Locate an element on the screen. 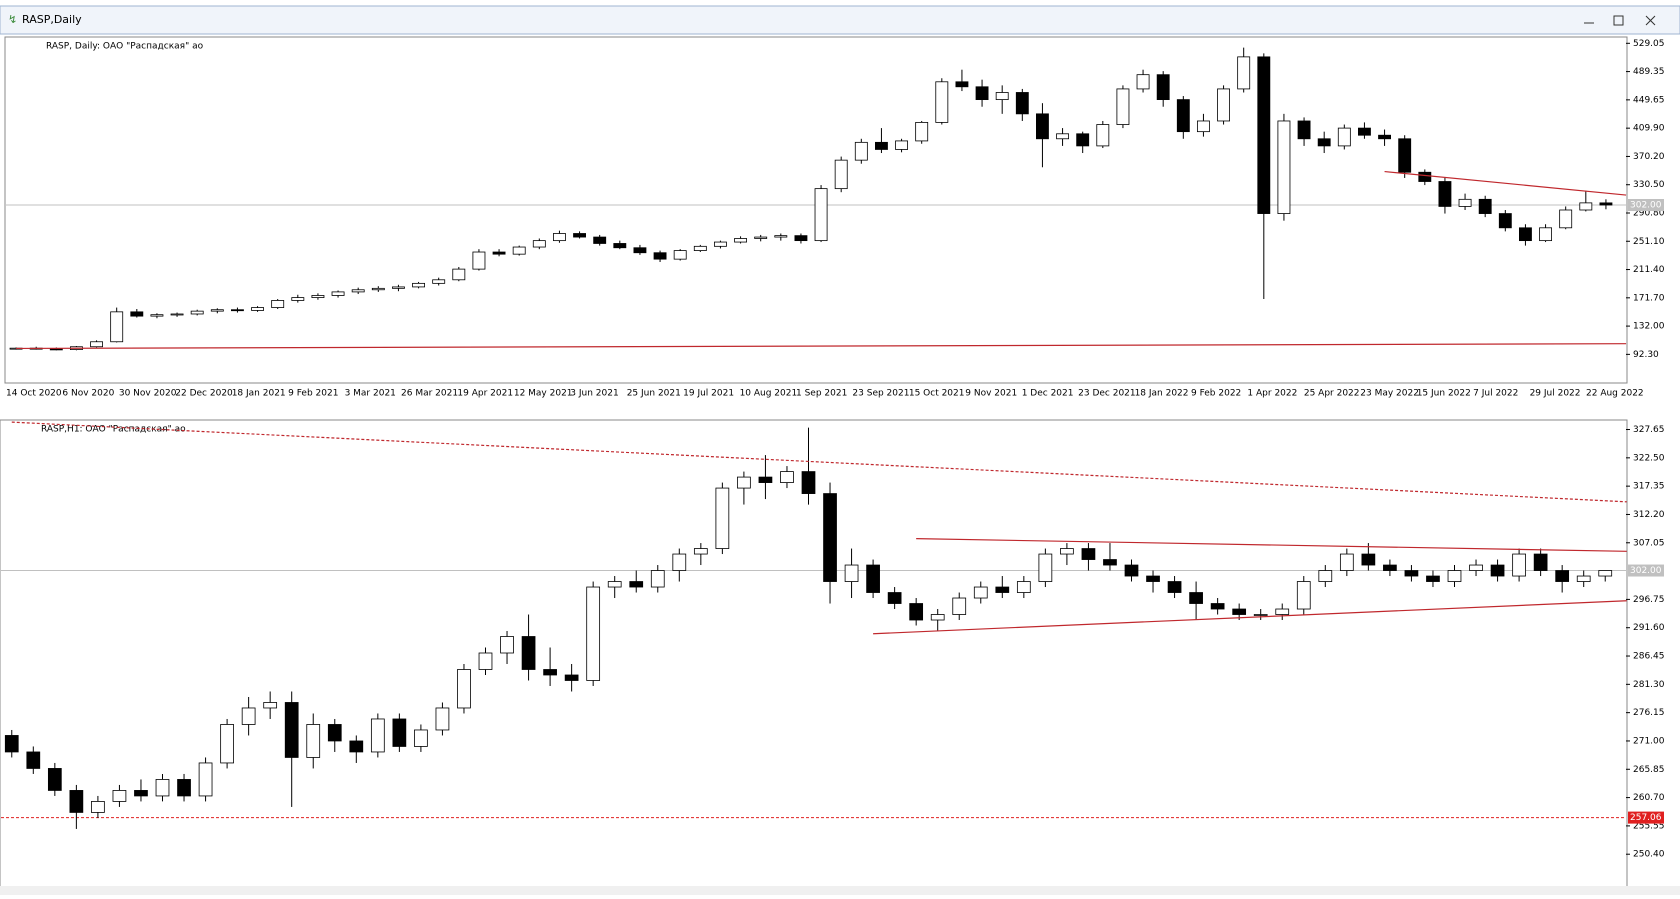 The width and height of the screenshot is (1680, 899). y-tick-label: 307.05 is located at coordinates (1649, 543).